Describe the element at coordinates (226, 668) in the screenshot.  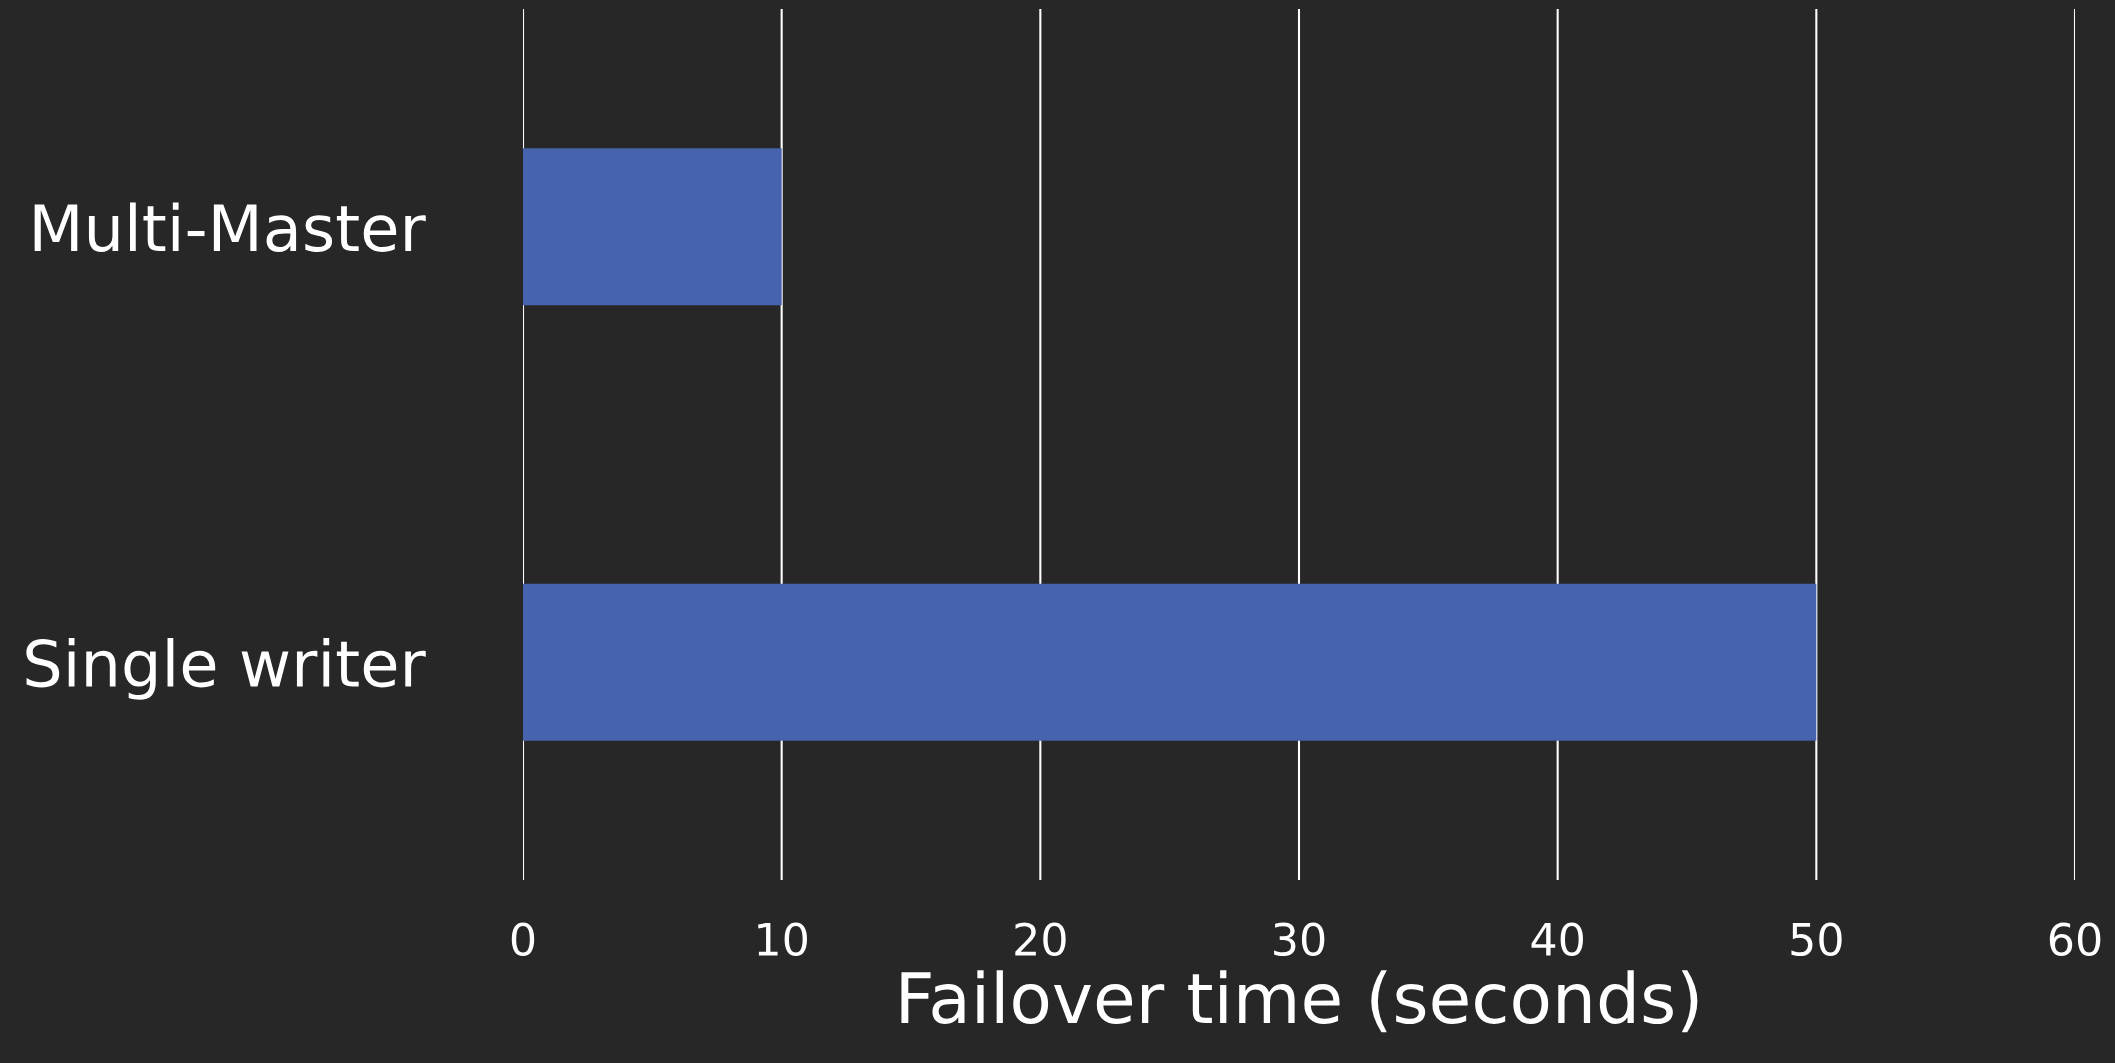
I see `y-tick-label: Single writer` at that location.